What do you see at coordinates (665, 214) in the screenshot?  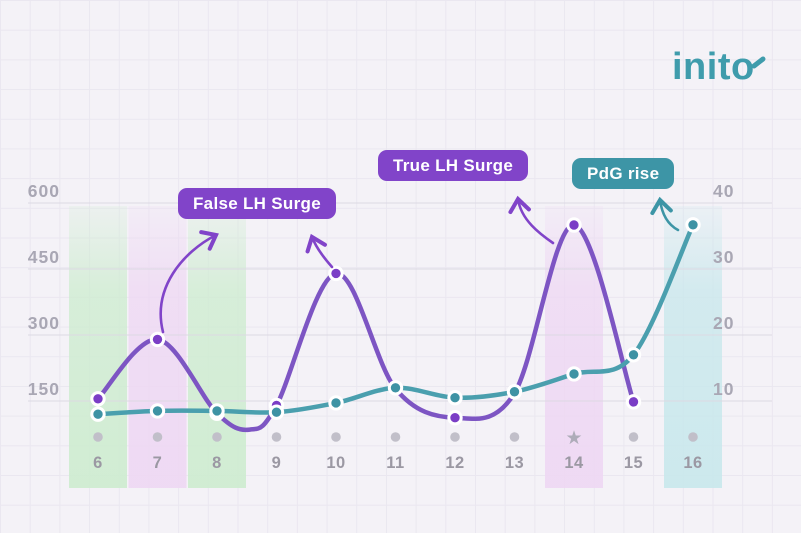 I see `arrow-pdg-rise-day16-icon` at bounding box center [665, 214].